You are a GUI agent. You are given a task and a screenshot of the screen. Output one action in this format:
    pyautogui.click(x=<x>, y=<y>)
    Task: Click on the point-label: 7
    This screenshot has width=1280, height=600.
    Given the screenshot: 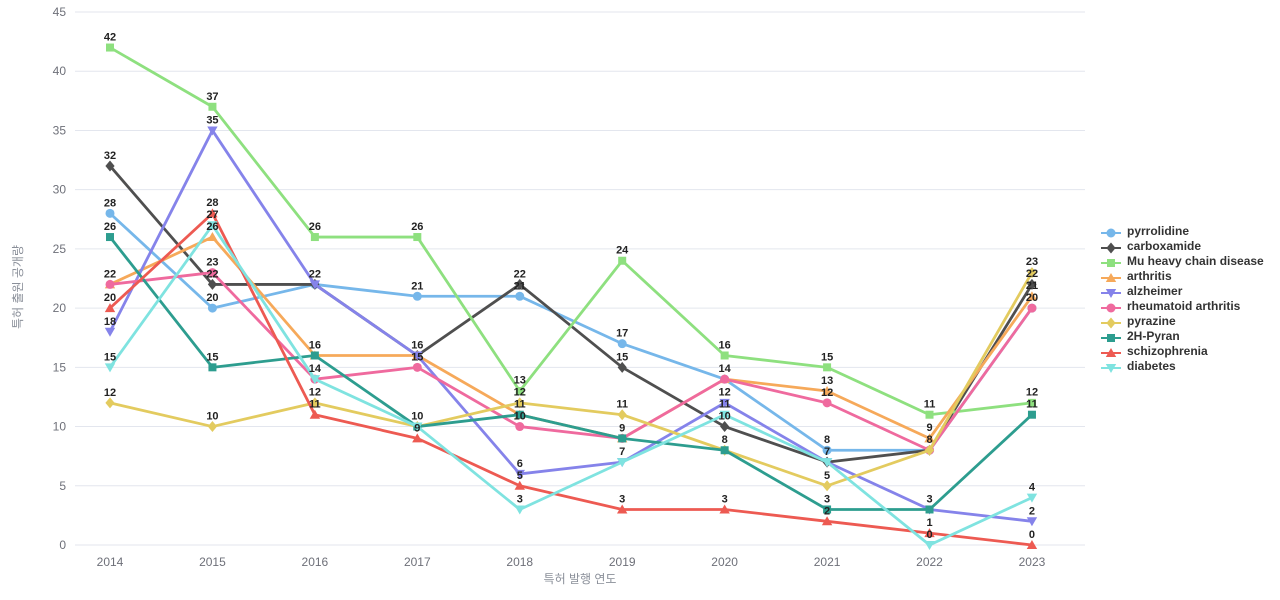 What is the action you would take?
    pyautogui.click(x=622, y=452)
    